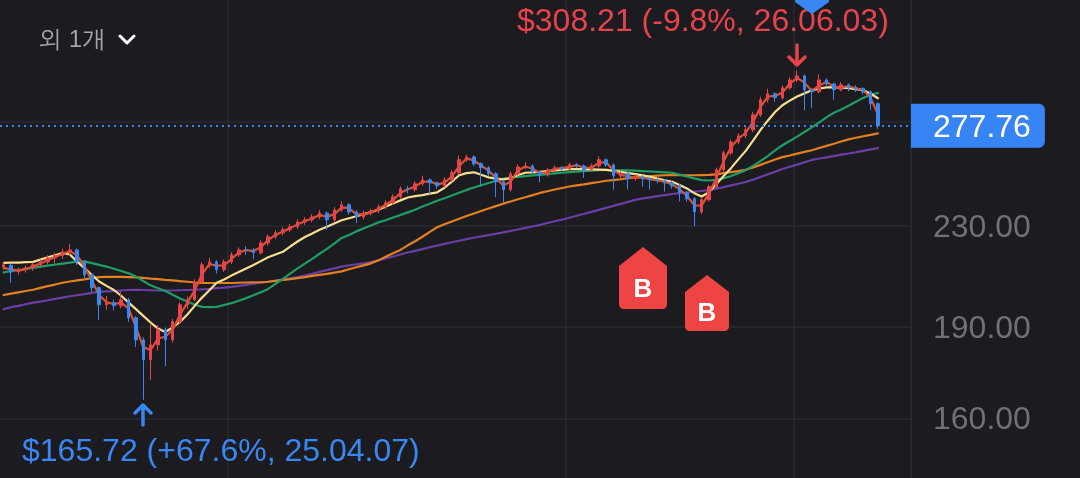 This screenshot has height=478, width=1080. Describe the element at coordinates (982, 418) in the screenshot. I see `y-tick-label: 160.00` at that location.